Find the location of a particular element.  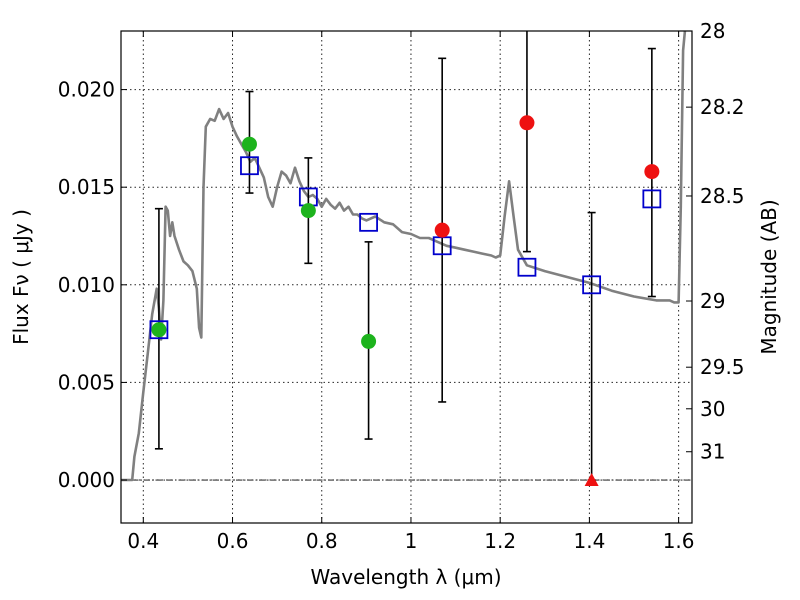

x-tick-label: 1.6 is located at coordinates (679, 541).